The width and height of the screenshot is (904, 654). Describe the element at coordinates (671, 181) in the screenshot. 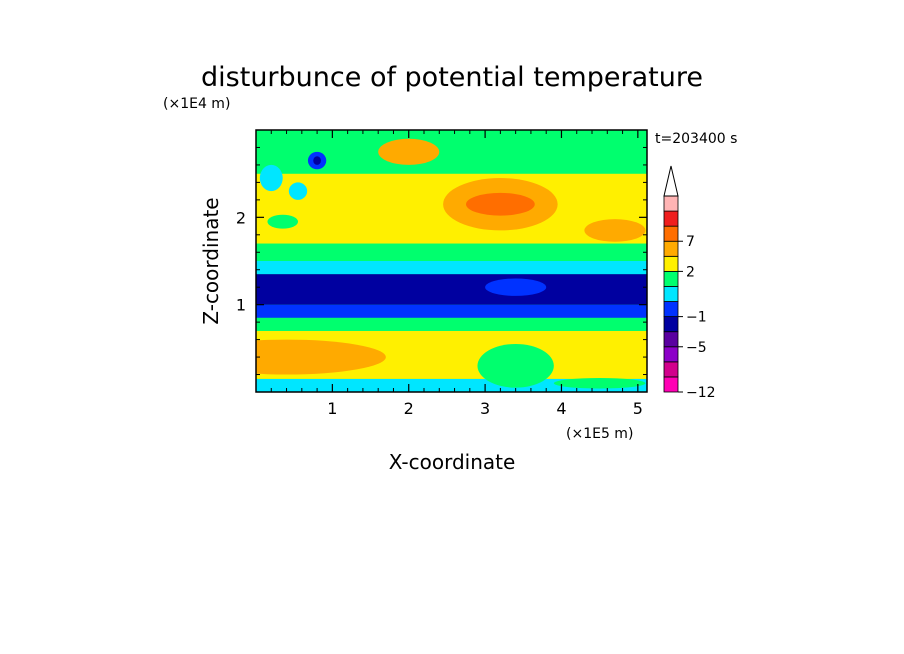

I see `colorbar-extend-arrow` at that location.